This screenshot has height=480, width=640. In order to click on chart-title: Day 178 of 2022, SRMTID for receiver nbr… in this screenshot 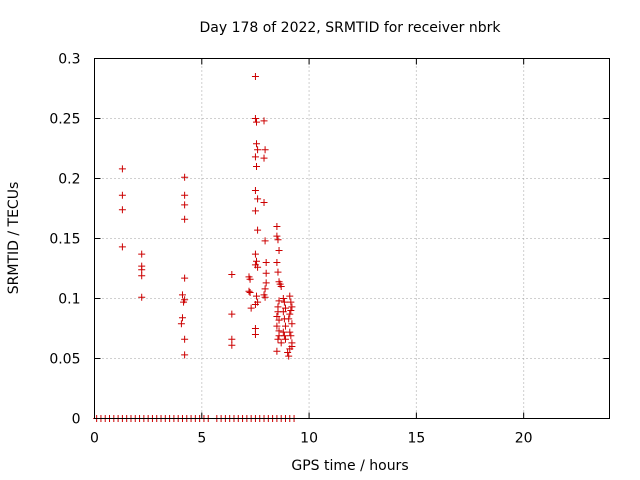, I will do `click(350, 28)`.